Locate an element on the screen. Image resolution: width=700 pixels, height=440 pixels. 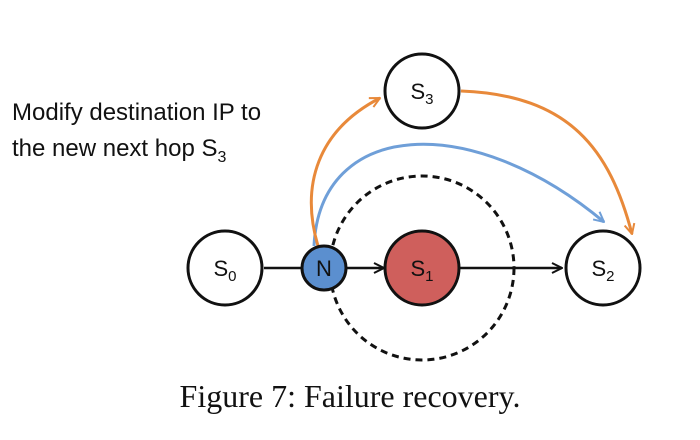
blue-path-n-to-s2 is located at coordinates (458, 194).